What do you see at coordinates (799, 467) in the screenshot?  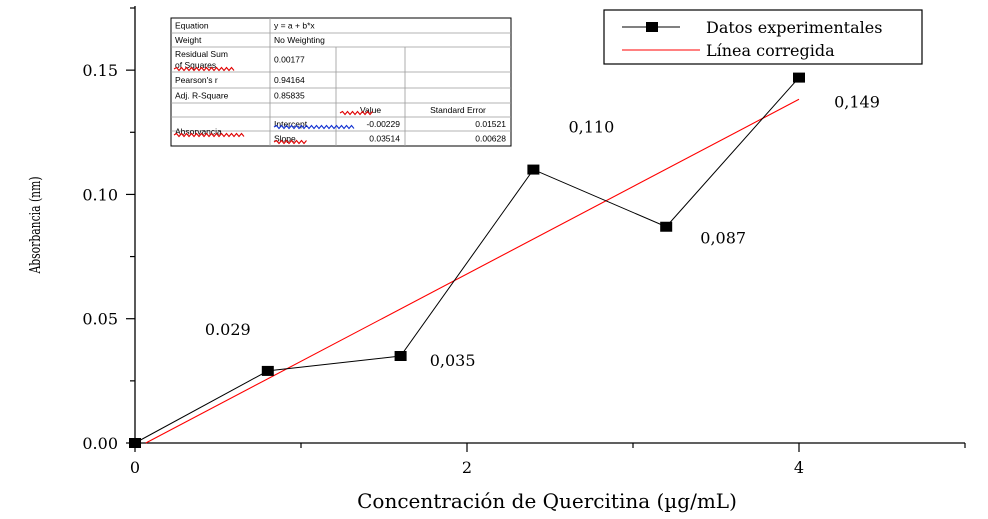 I see `x-tick-label: 4` at bounding box center [799, 467].